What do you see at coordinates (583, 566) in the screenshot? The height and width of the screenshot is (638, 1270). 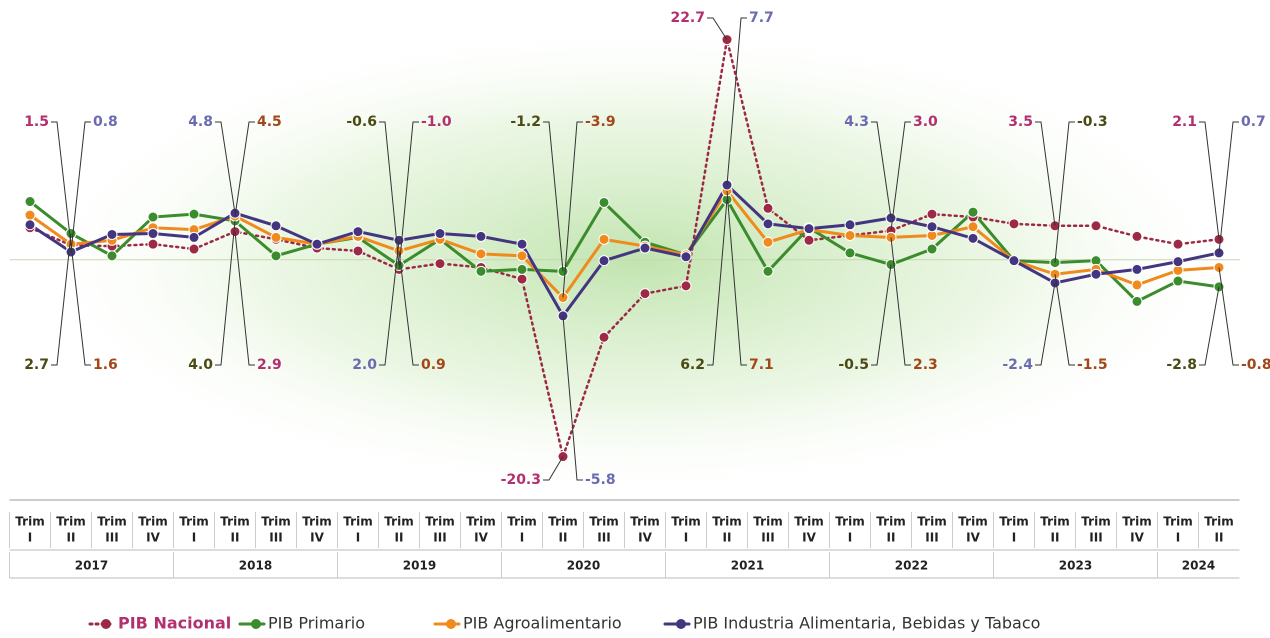 I see `year-label: 2020` at bounding box center [583, 566].